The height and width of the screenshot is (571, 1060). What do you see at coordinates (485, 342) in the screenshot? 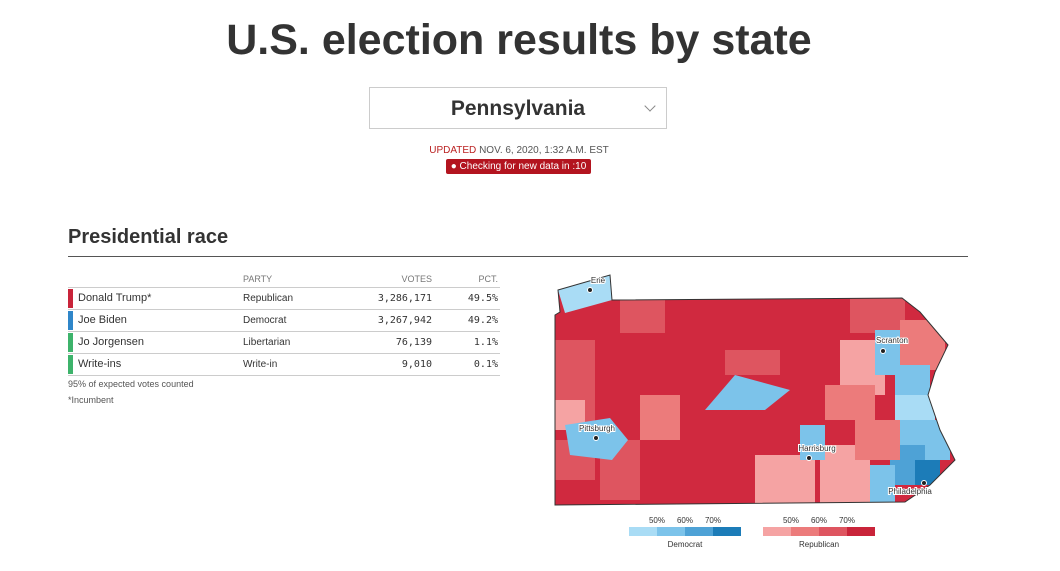
I see `pct: 1.1%` at bounding box center [485, 342].